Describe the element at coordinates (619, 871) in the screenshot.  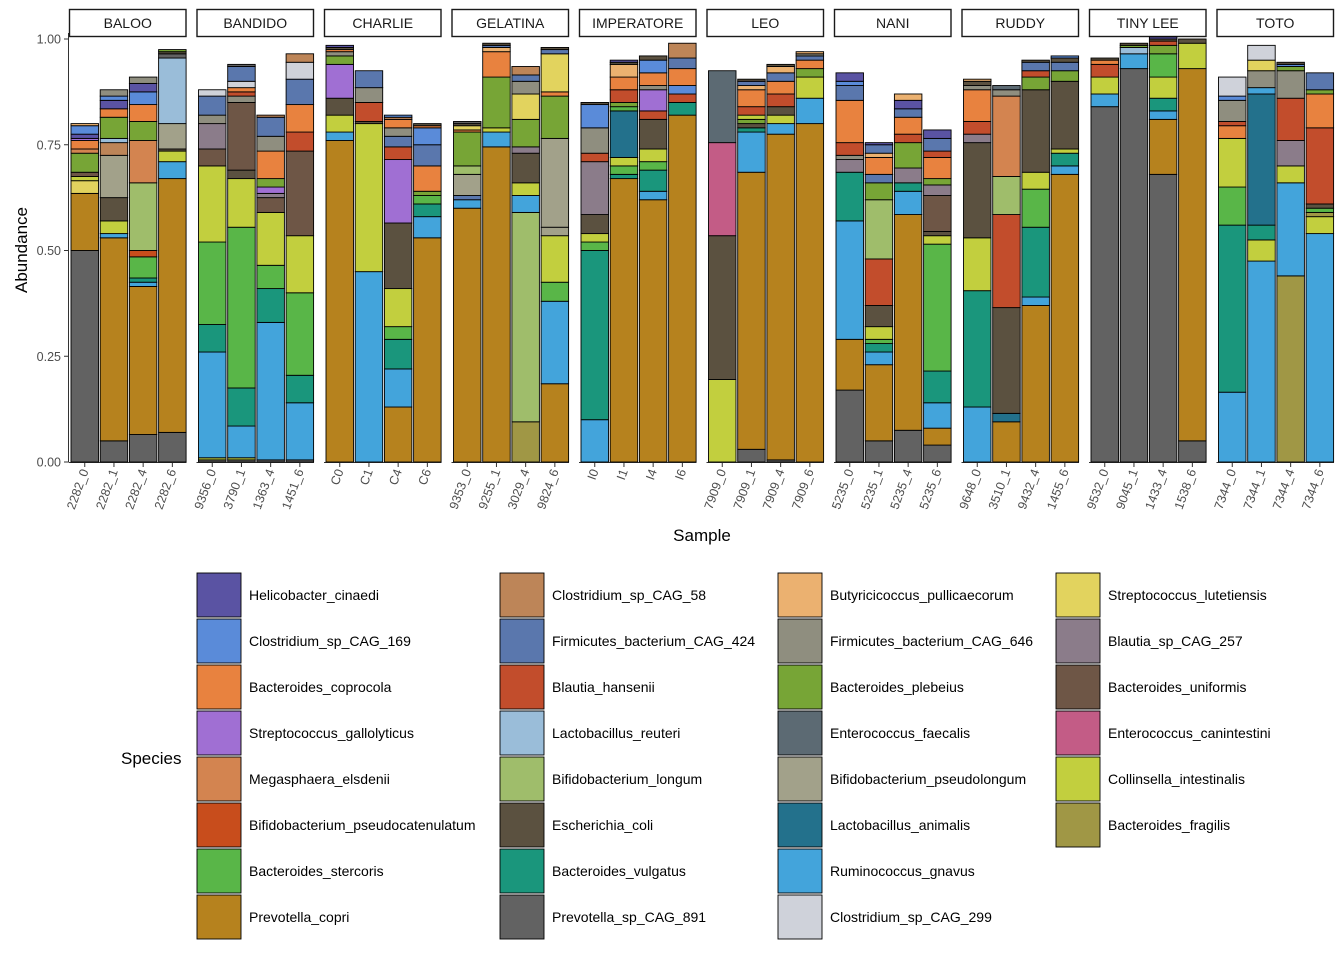
I see `legend-label: Bacteroides_vulgatus` at that location.